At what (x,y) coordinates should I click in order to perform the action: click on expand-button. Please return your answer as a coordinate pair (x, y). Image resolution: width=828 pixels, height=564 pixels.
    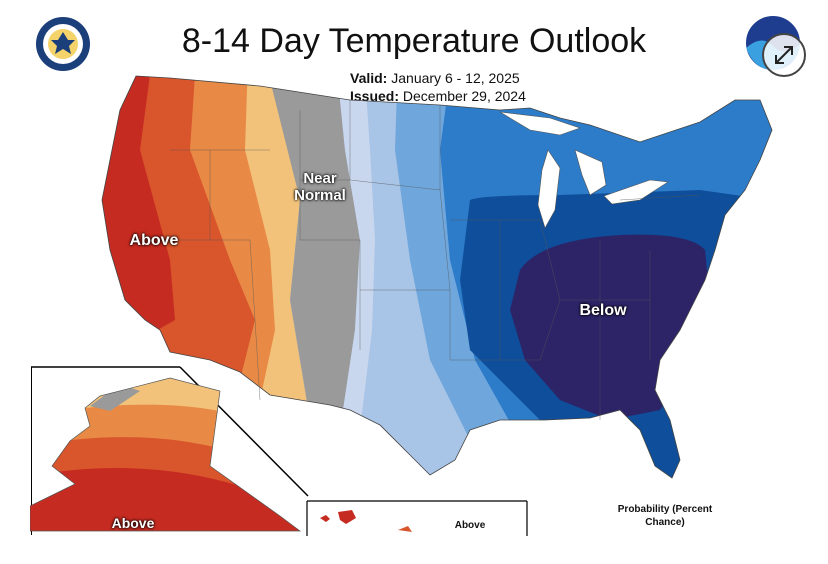
    Looking at the image, I should click on (784, 55).